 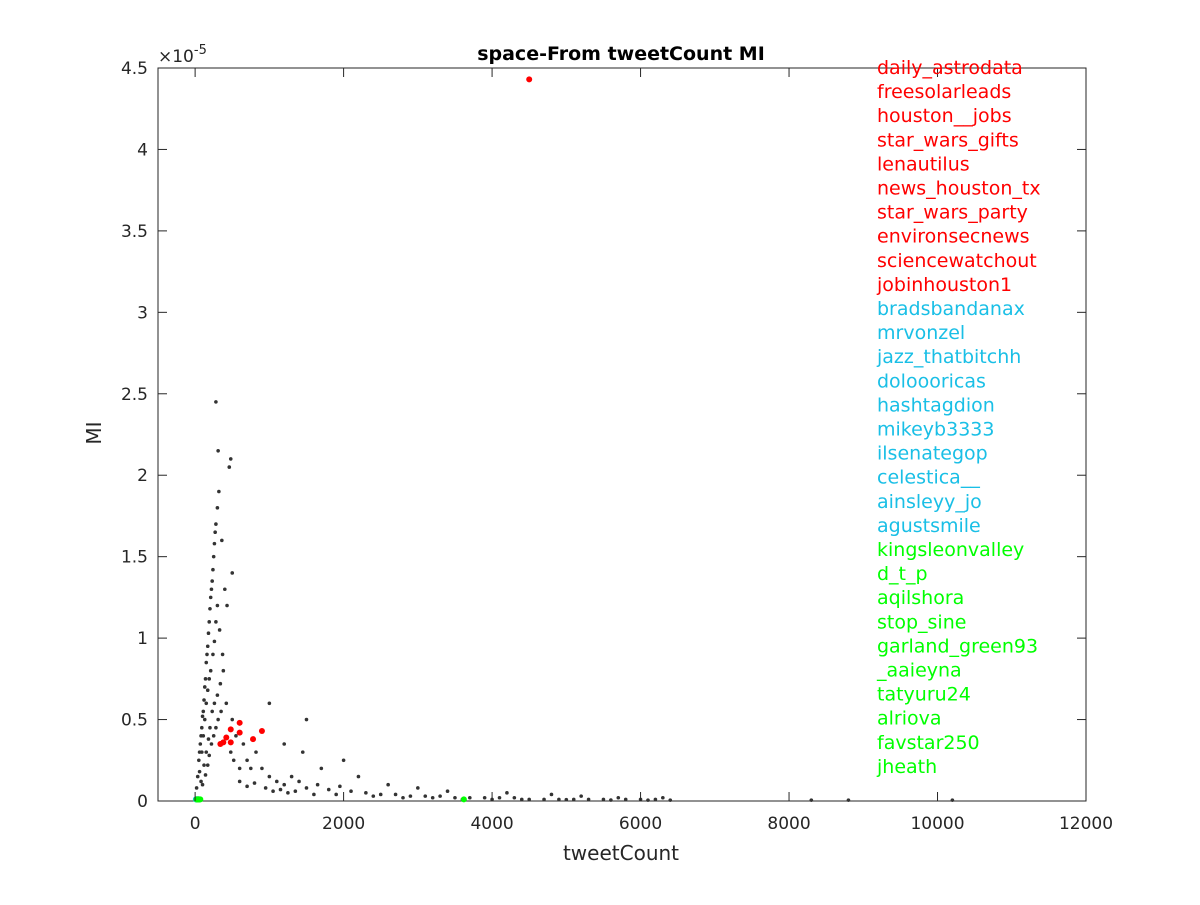 I want to click on y-exponent-label: ×10⁻⁵, so click(x=182, y=55).